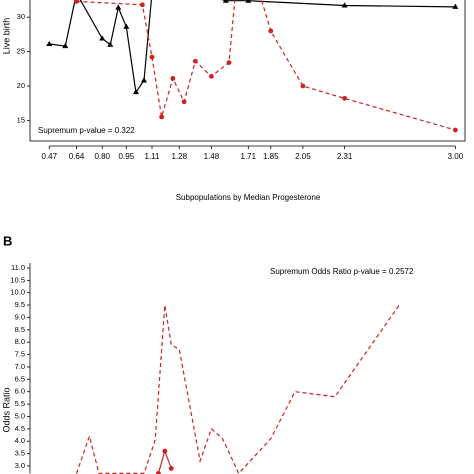 The height and width of the screenshot is (474, 474). What do you see at coordinates (102, 156) in the screenshot?
I see `x-tick-label: 0.80` at bounding box center [102, 156].